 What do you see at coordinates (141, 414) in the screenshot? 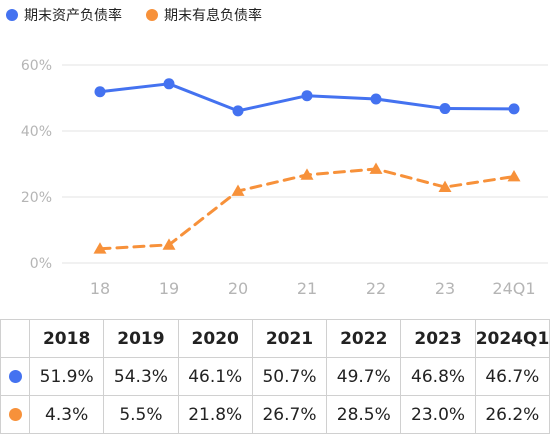
I see `table-cell: 5.5%` at bounding box center [141, 414].